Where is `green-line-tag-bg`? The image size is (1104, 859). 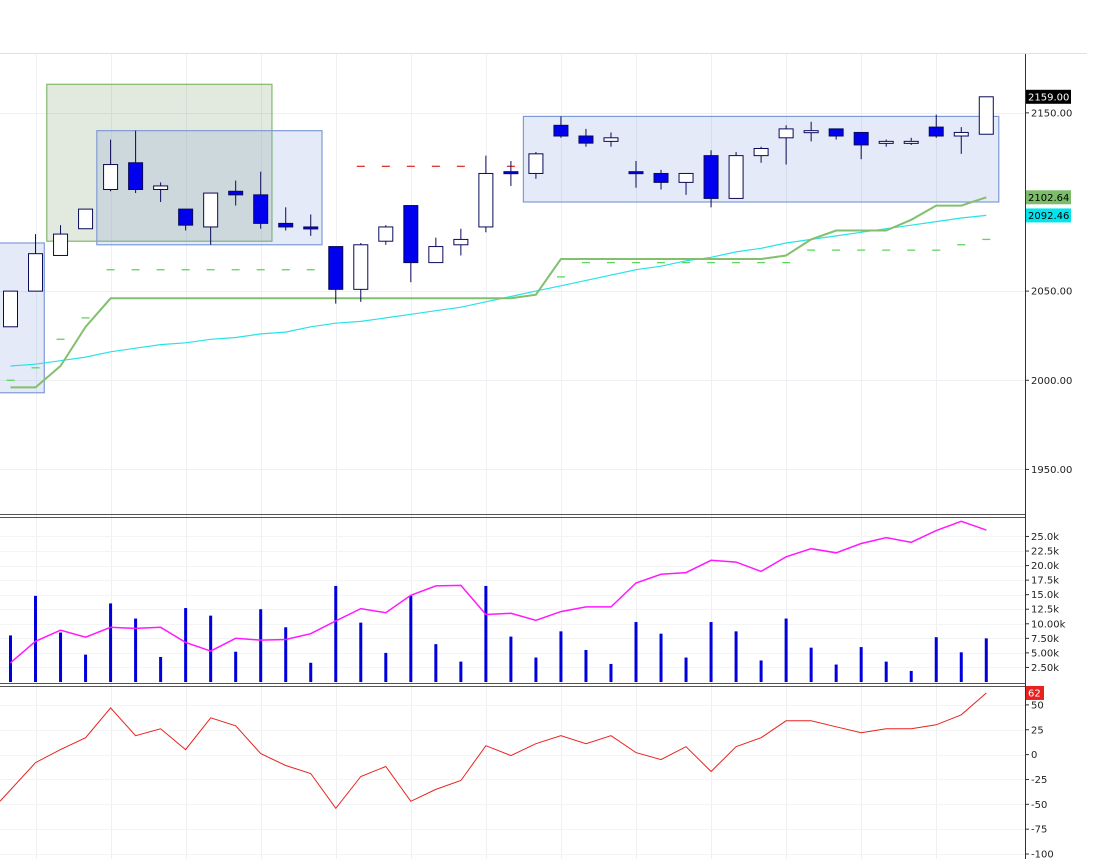
green-line-tag-bg is located at coordinates (1048, 197).